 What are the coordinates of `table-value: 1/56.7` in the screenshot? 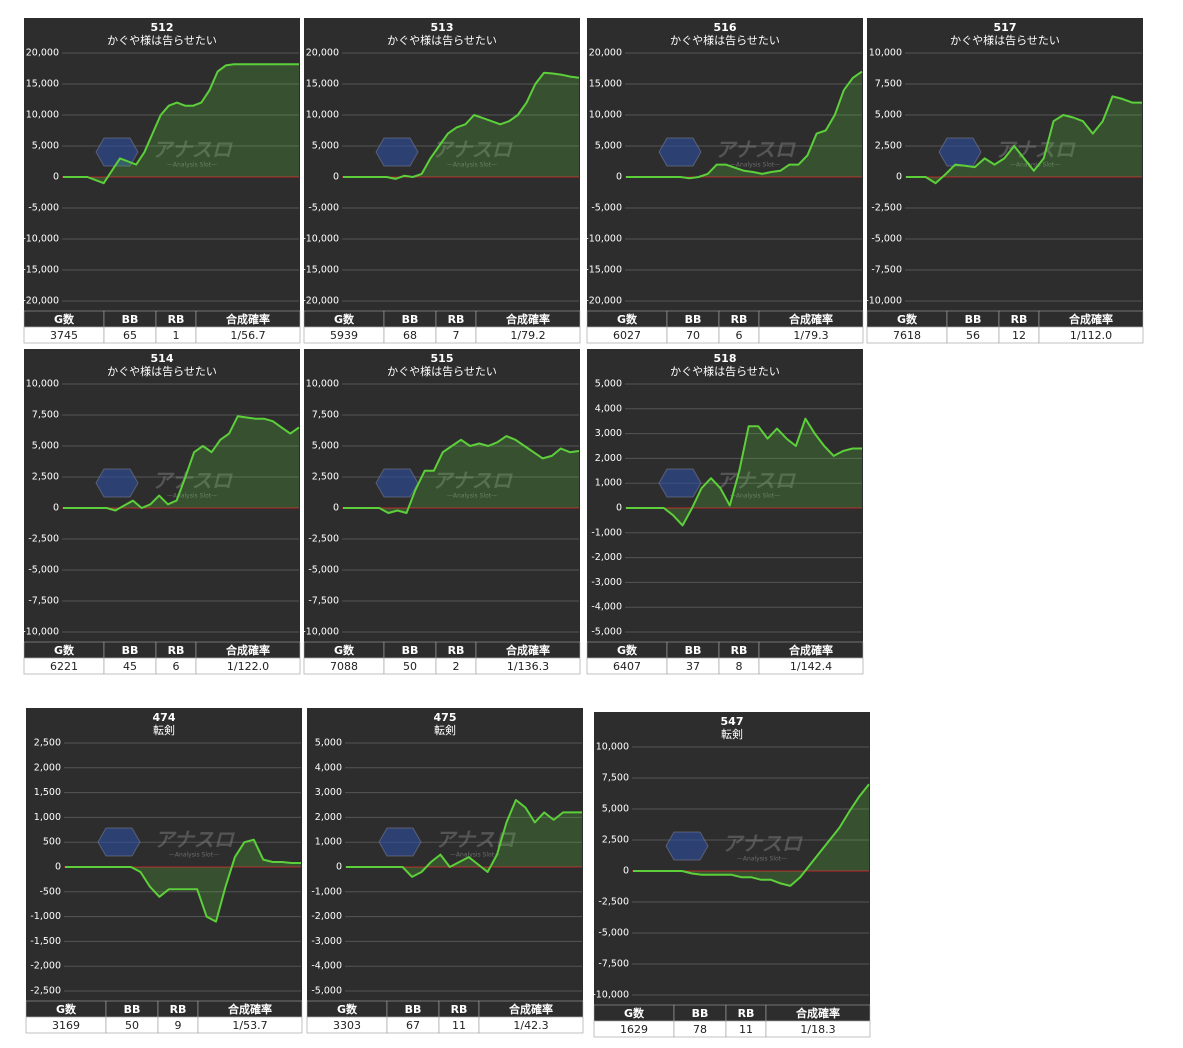 It's located at (247, 335).